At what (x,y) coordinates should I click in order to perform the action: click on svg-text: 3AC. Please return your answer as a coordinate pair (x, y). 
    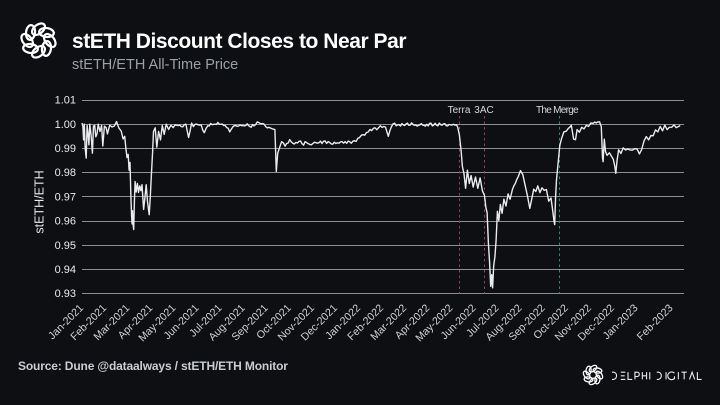
    Looking at the image, I should click on (483, 110).